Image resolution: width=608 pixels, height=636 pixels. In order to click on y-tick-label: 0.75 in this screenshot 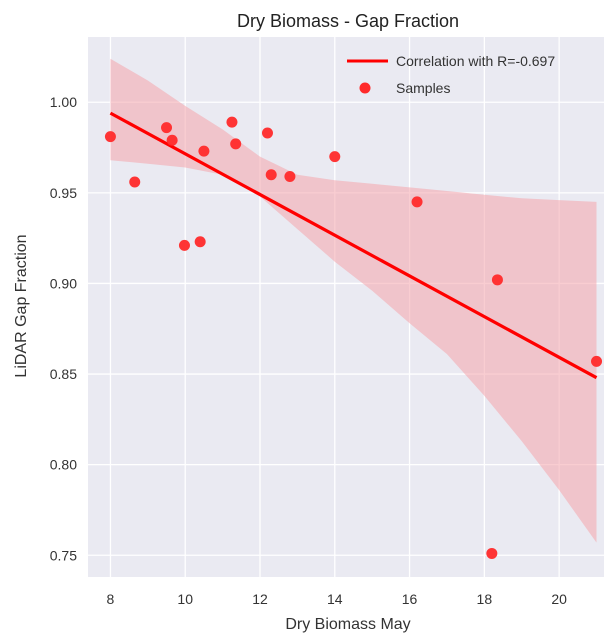, I will do `click(63, 555)`.